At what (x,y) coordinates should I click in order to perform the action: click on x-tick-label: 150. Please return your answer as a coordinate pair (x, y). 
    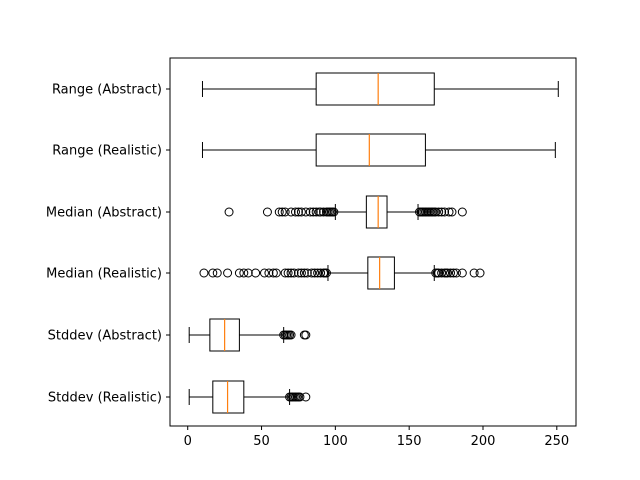
    Looking at the image, I should click on (409, 441).